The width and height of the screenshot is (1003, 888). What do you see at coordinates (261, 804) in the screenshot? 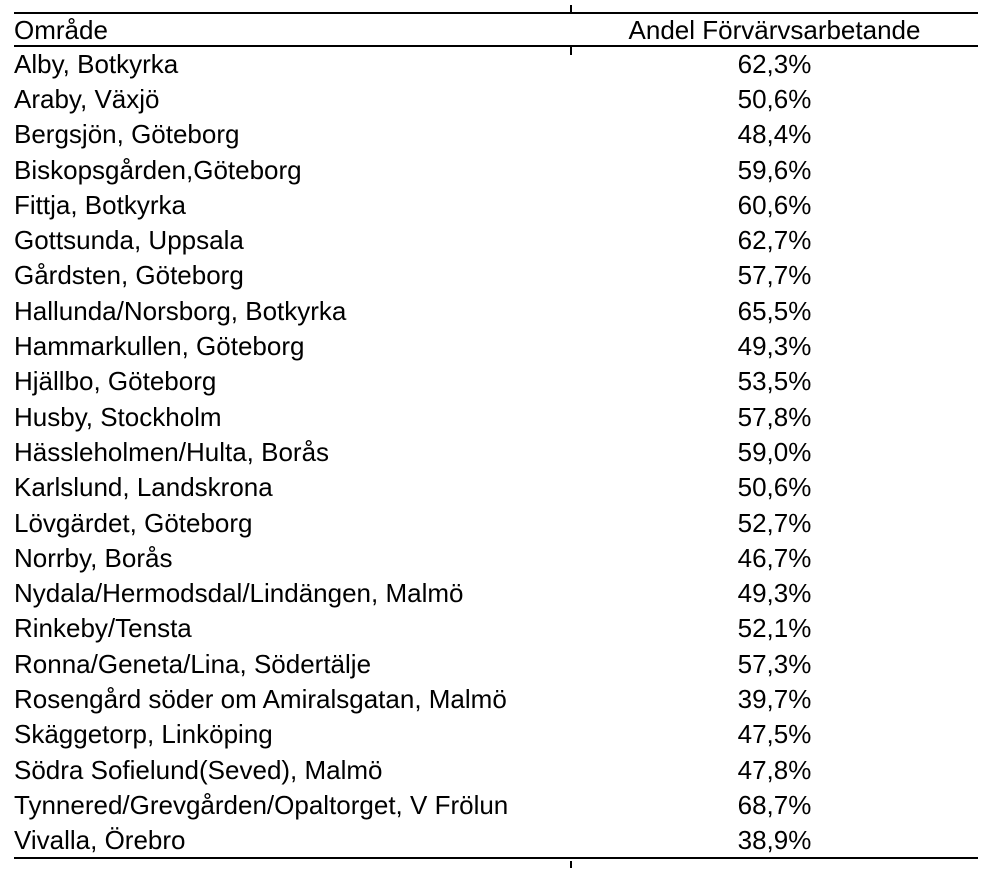
I see `area-cell: Tynnered/Grevgården/Opaltorget, V Frölun` at bounding box center [261, 804].